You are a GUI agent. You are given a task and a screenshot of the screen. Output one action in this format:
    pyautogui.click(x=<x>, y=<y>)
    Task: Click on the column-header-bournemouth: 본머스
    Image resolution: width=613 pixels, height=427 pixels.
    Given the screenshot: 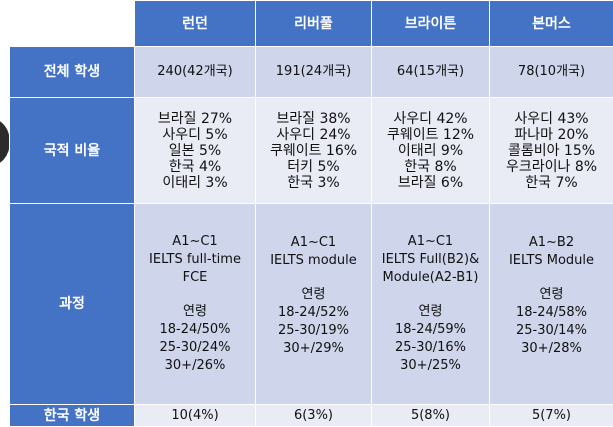 What is the action you would take?
    pyautogui.click(x=551, y=24)
    